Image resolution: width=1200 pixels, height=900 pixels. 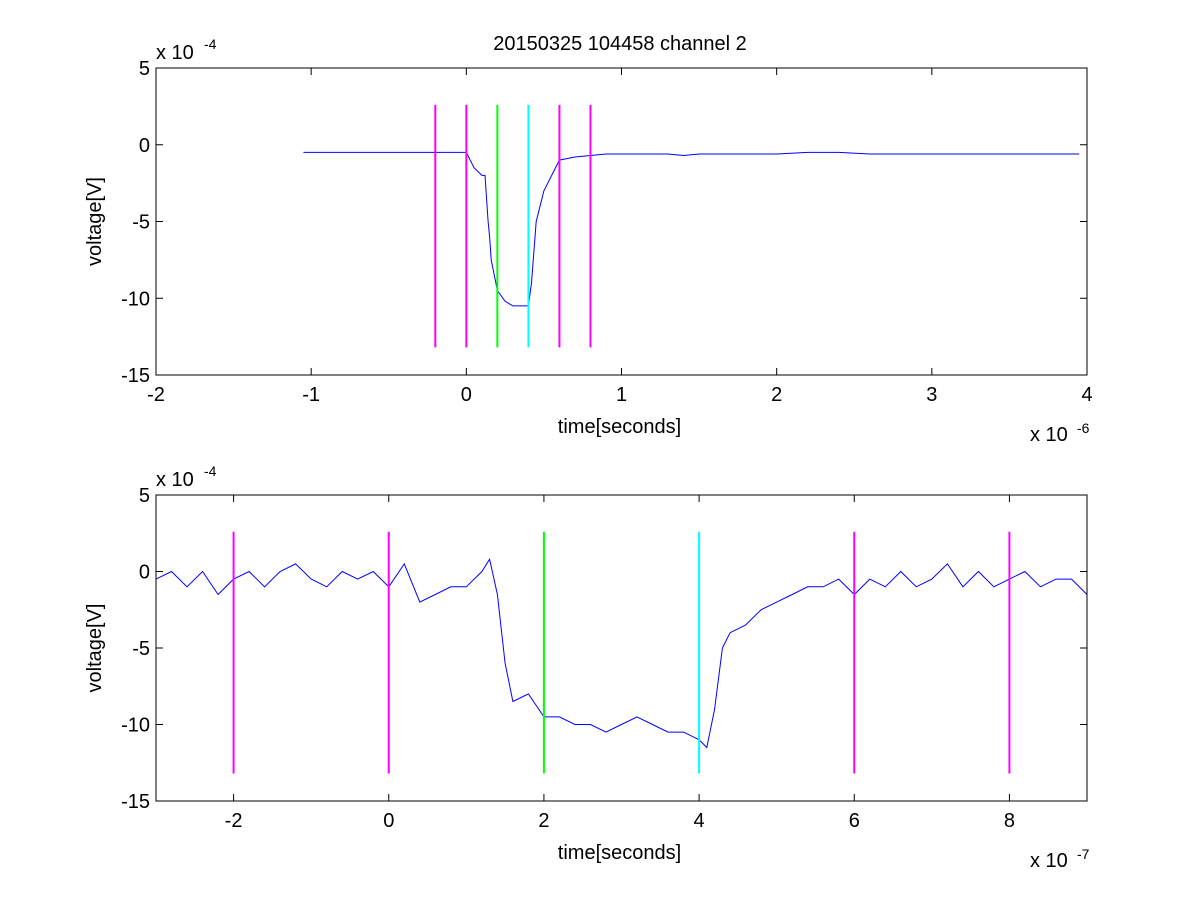 What do you see at coordinates (619, 853) in the screenshot?
I see `bottom-x-axis-label: time[seconds]` at bounding box center [619, 853].